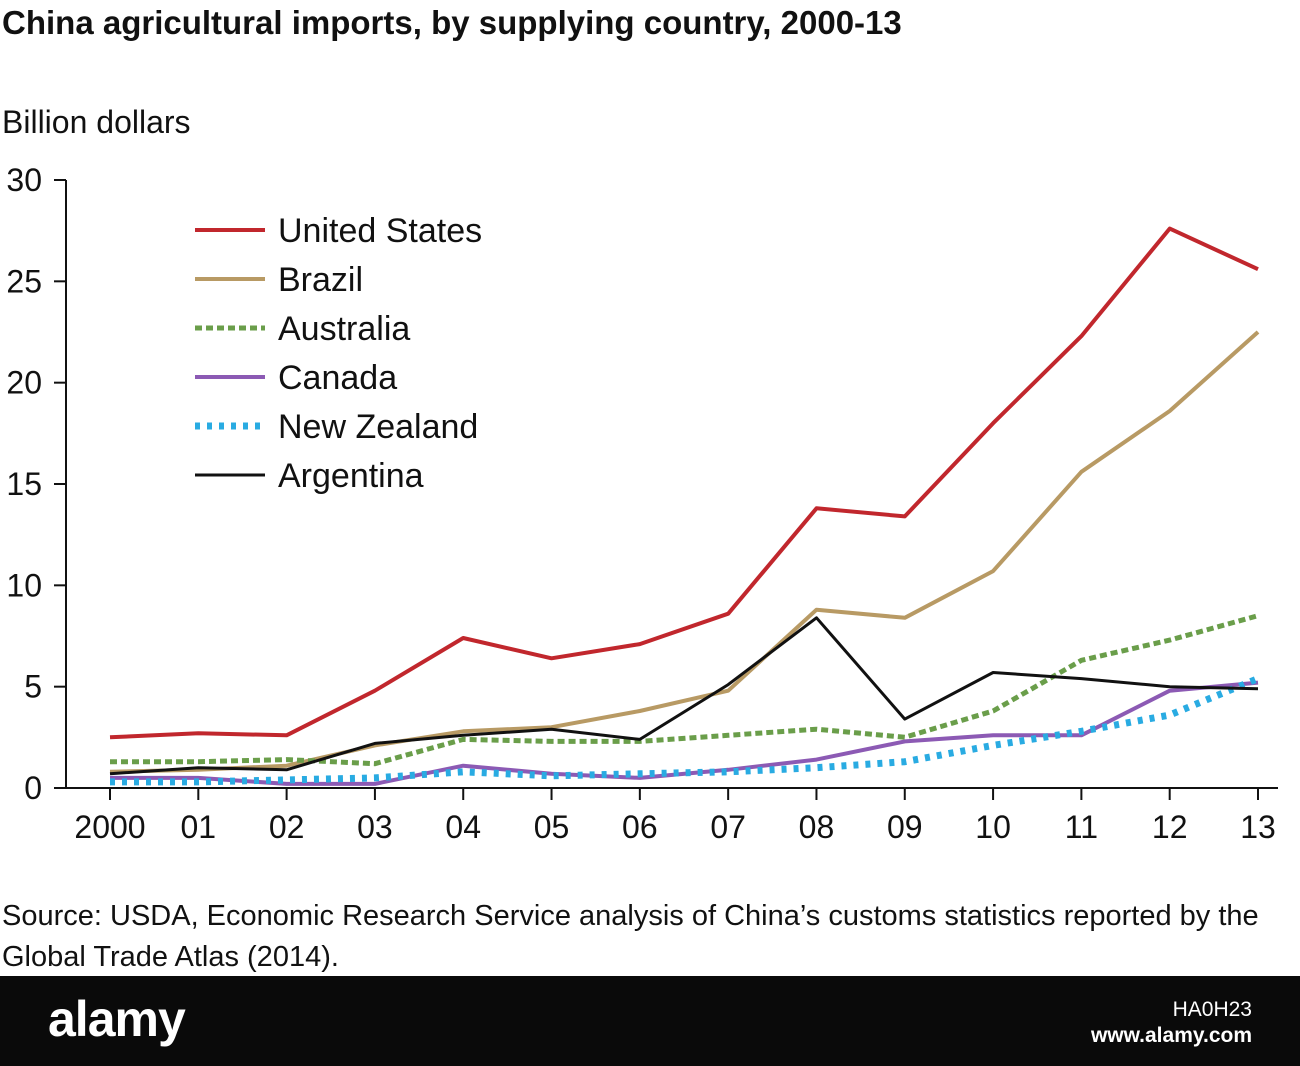 This screenshot has height=1066, width=1300. What do you see at coordinates (351, 476) in the screenshot?
I see `legend-label-argentina: Argentina` at bounding box center [351, 476].